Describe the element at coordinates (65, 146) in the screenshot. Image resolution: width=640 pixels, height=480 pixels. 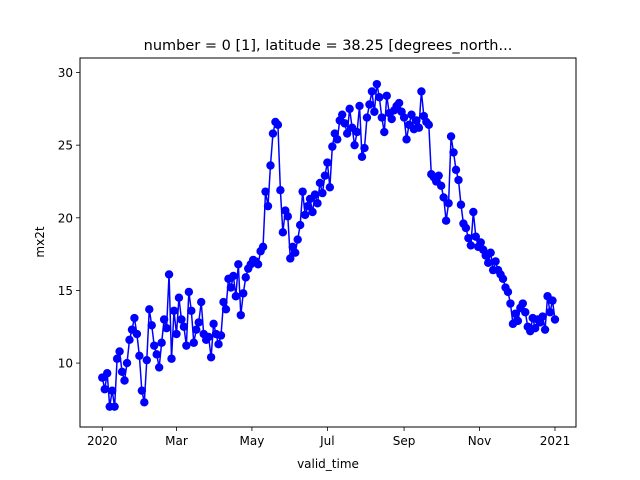
I see `y-tick-label: 25` at that location.